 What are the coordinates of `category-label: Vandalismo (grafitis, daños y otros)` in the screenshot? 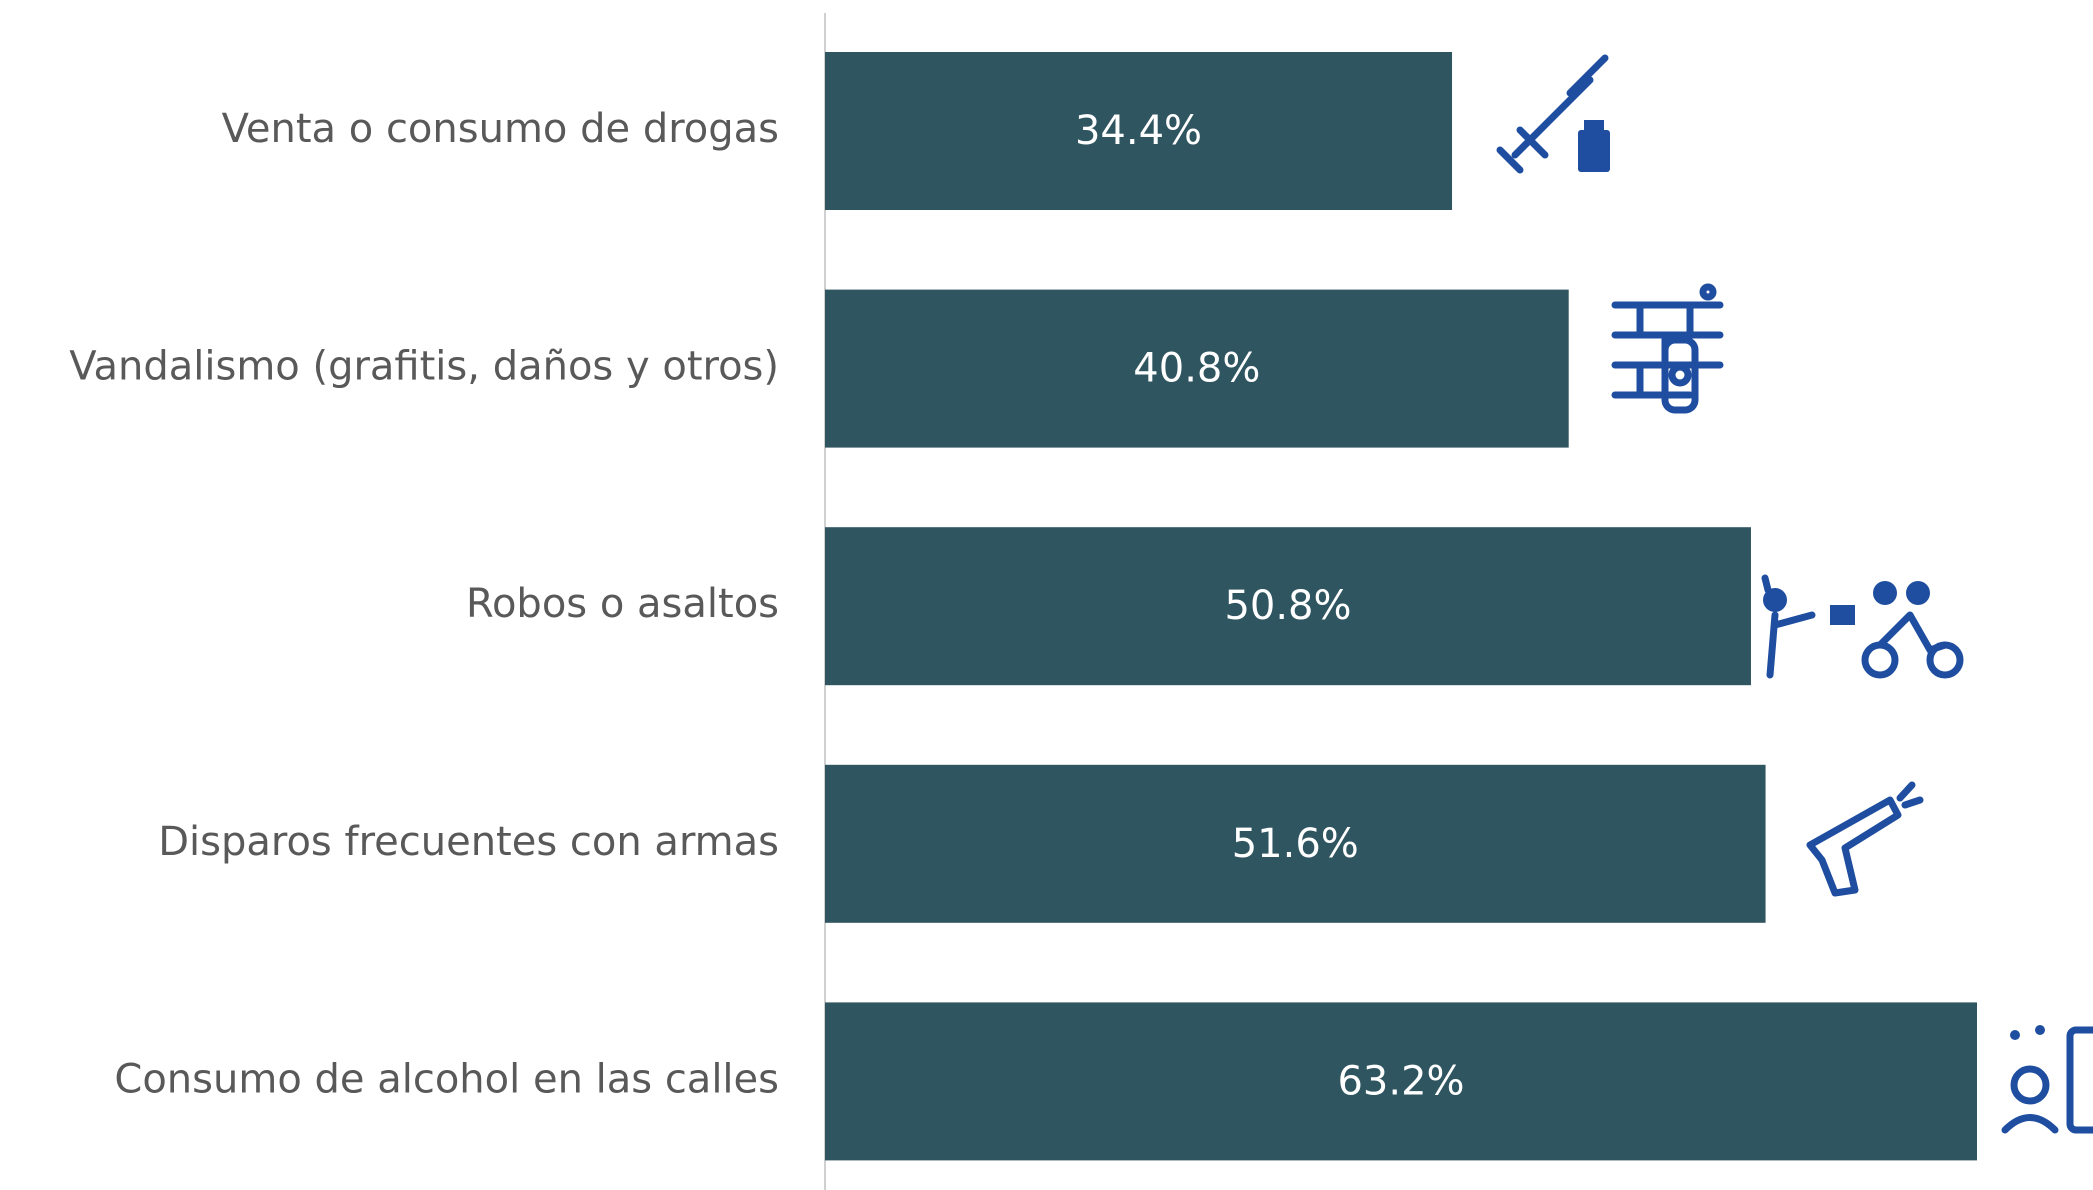 It's located at (424, 367).